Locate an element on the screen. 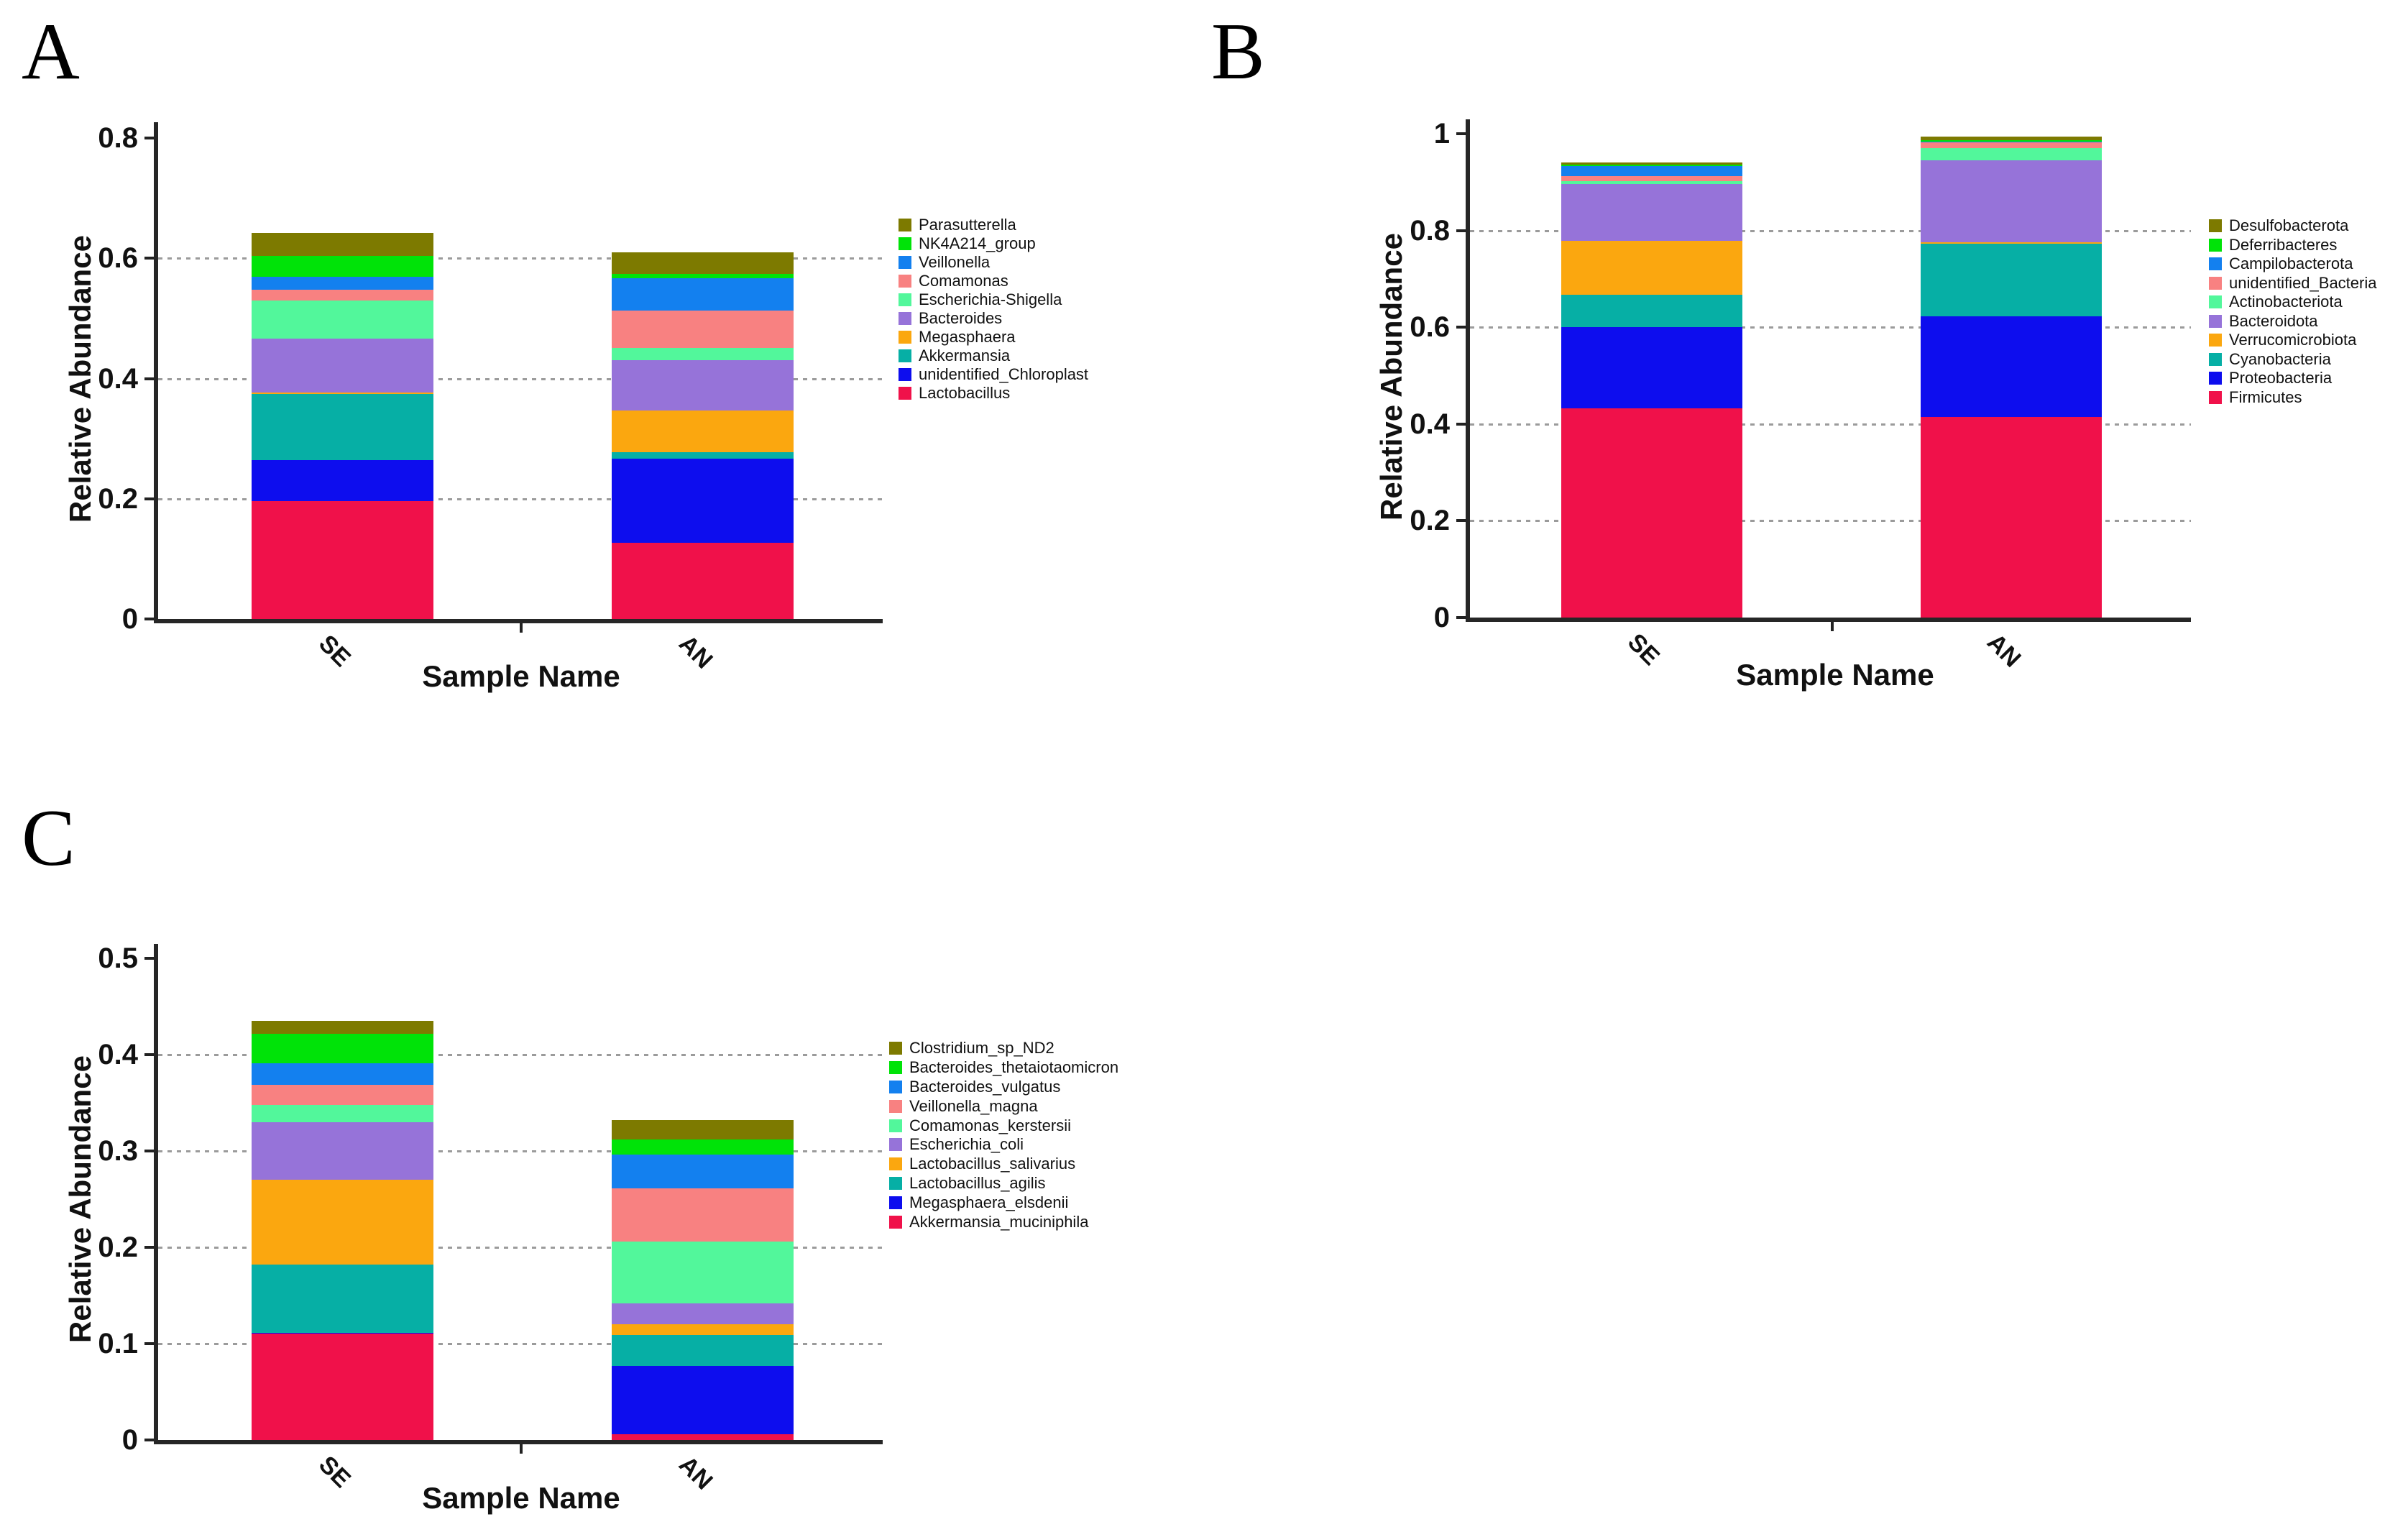 Image resolution: width=2408 pixels, height=1532 pixels. legend-label: Bacteroides_thetaiotaomicron is located at coordinates (1014, 1068).